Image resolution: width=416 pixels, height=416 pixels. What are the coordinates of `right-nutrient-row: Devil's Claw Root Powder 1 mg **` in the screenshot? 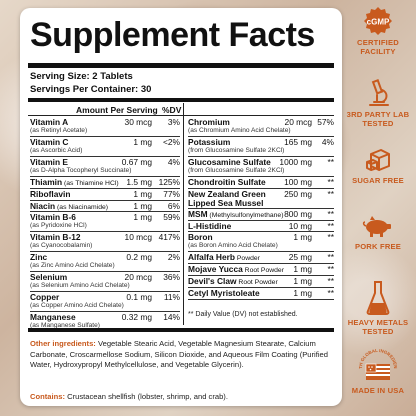 It's located at (261, 282).